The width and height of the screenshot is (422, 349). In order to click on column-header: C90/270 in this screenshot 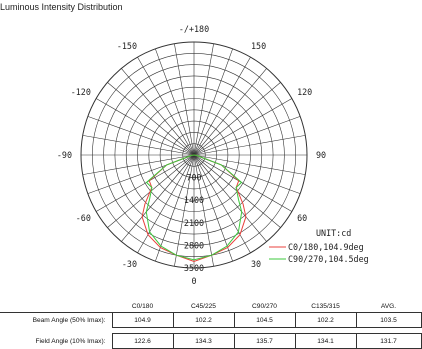, I will do `click(264, 306)`.